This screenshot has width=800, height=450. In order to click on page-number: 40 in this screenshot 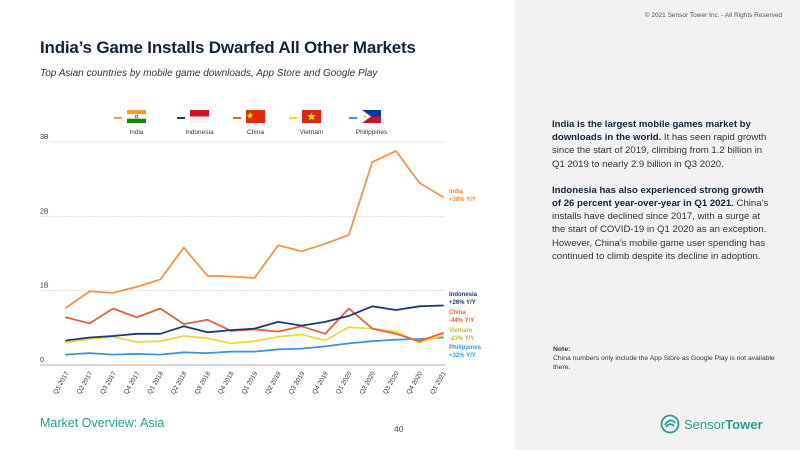, I will do `click(399, 429)`.